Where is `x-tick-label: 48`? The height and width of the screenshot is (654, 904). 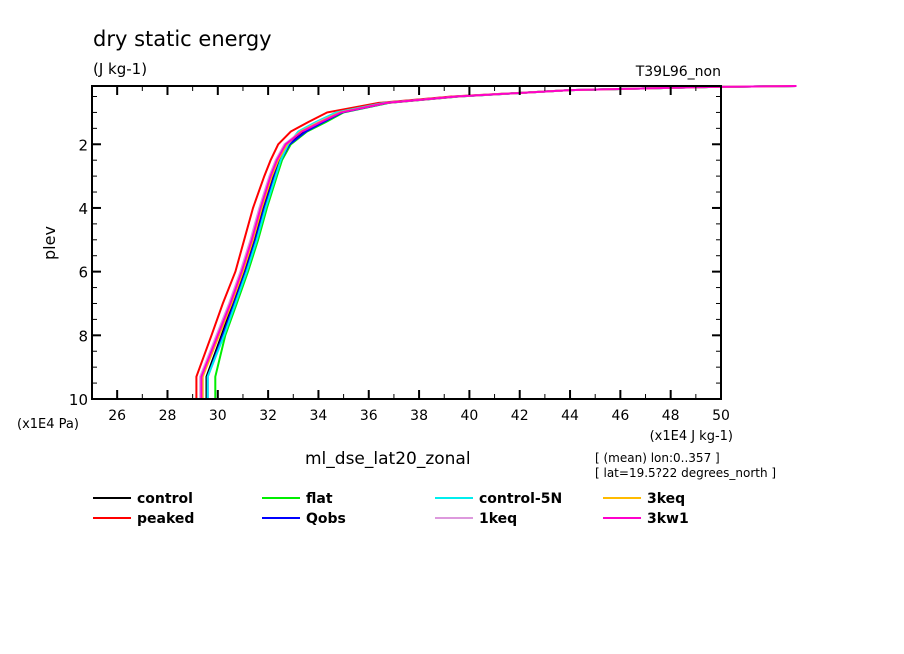 x-tick-label: 48 is located at coordinates (671, 416).